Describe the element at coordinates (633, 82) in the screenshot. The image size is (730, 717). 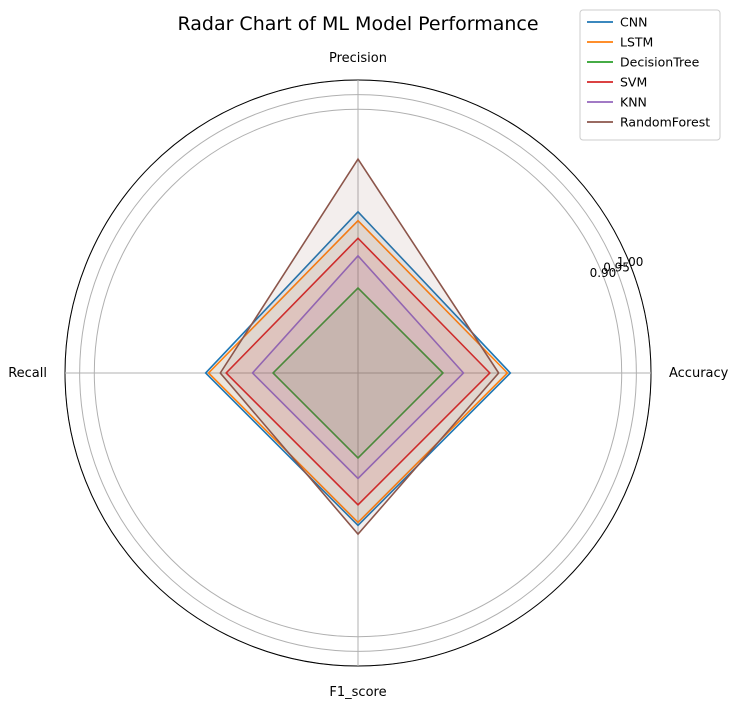
I see `legend-label-svm: SVM` at that location.